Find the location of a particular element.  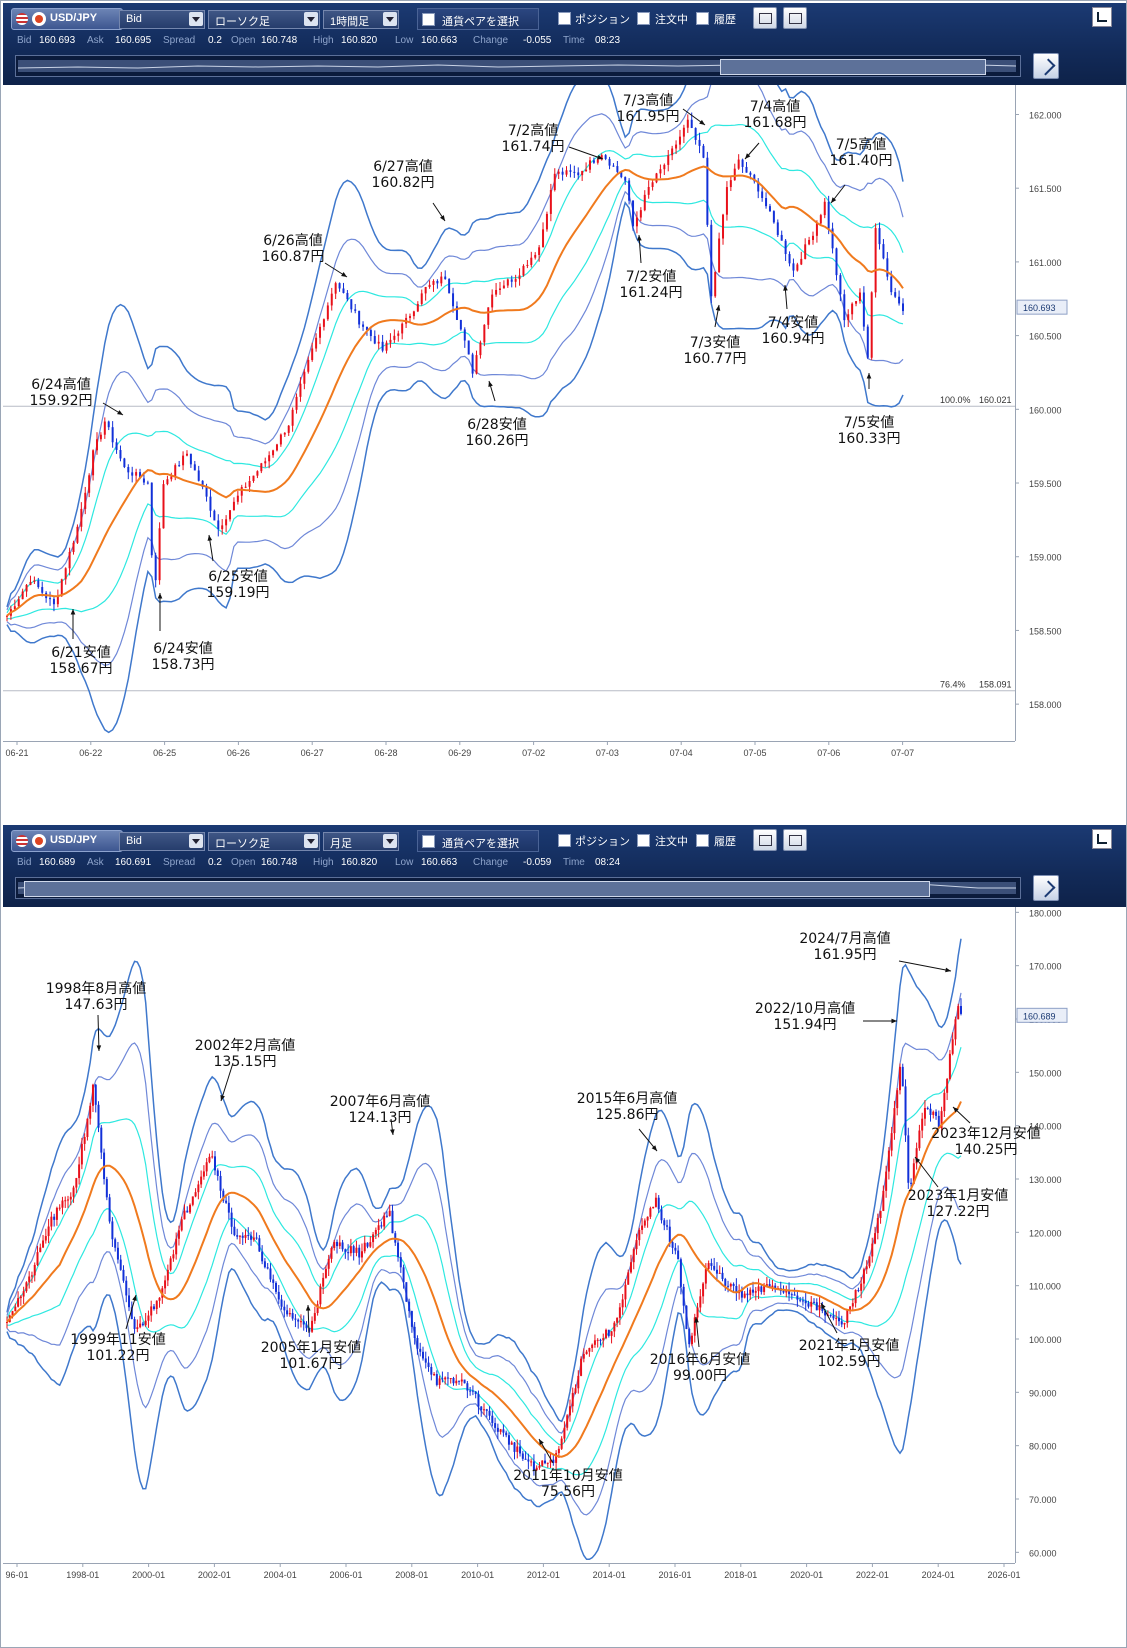

timeframe-select: 月足 is located at coordinates (361, 841).